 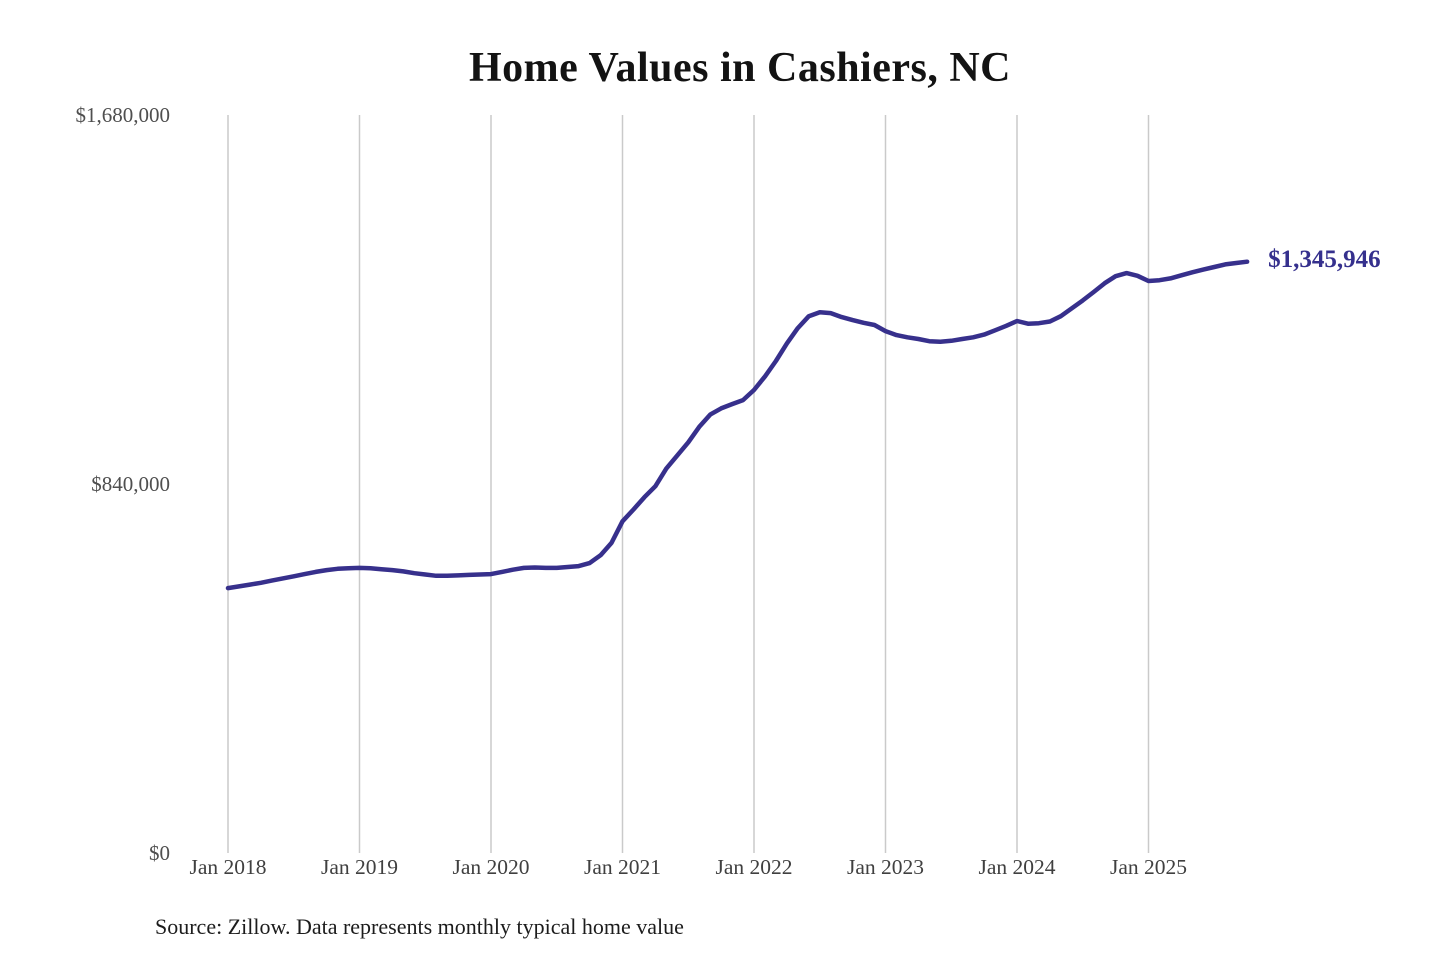 I want to click on x-tick-label: Jan 2022, so click(x=754, y=867).